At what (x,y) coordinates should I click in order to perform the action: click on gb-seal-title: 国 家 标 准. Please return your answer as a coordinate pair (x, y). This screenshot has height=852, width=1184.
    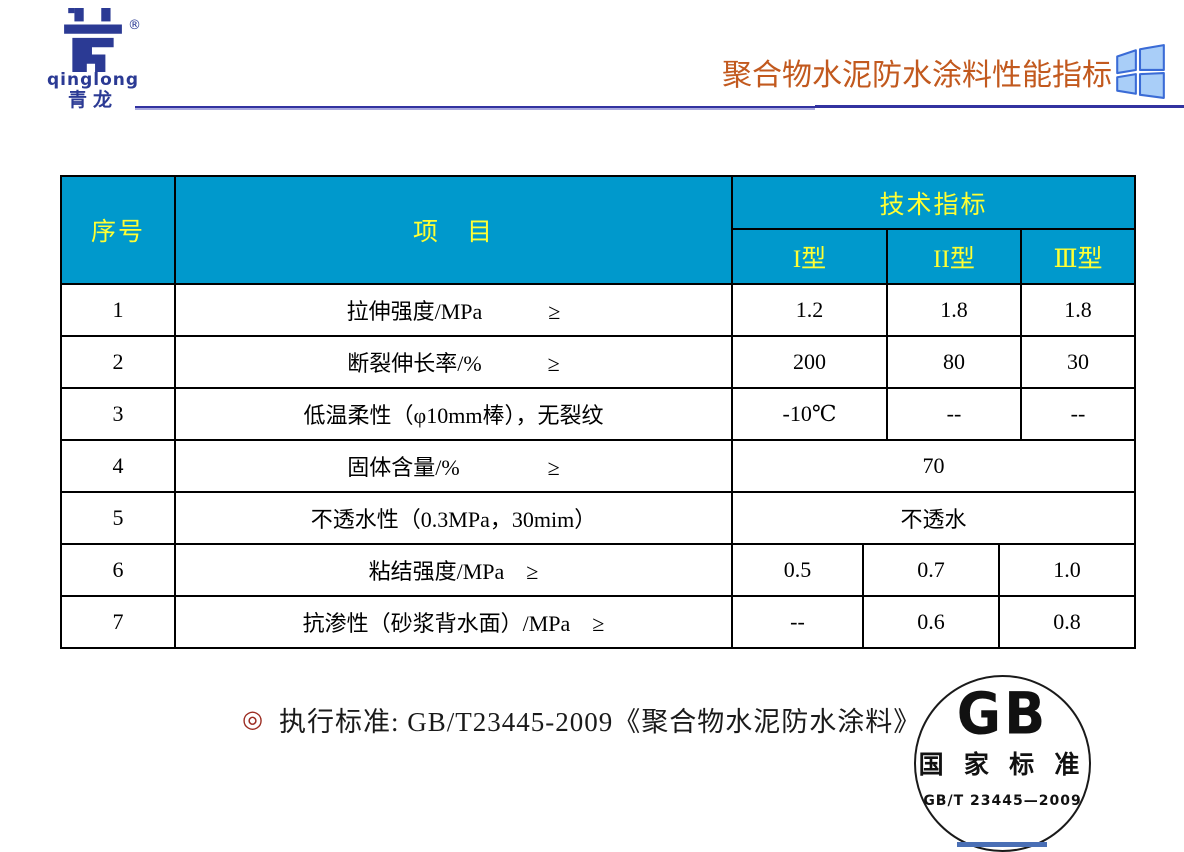
    Looking at the image, I should click on (1002, 765).